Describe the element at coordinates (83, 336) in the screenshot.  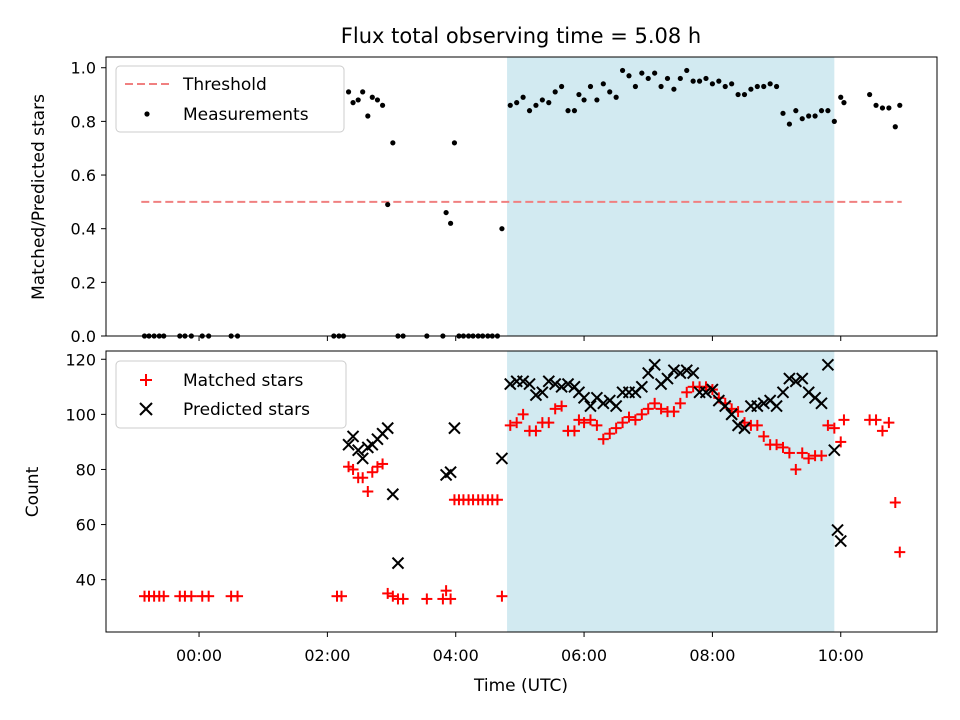
I see `y-tick-label: 0.0` at that location.